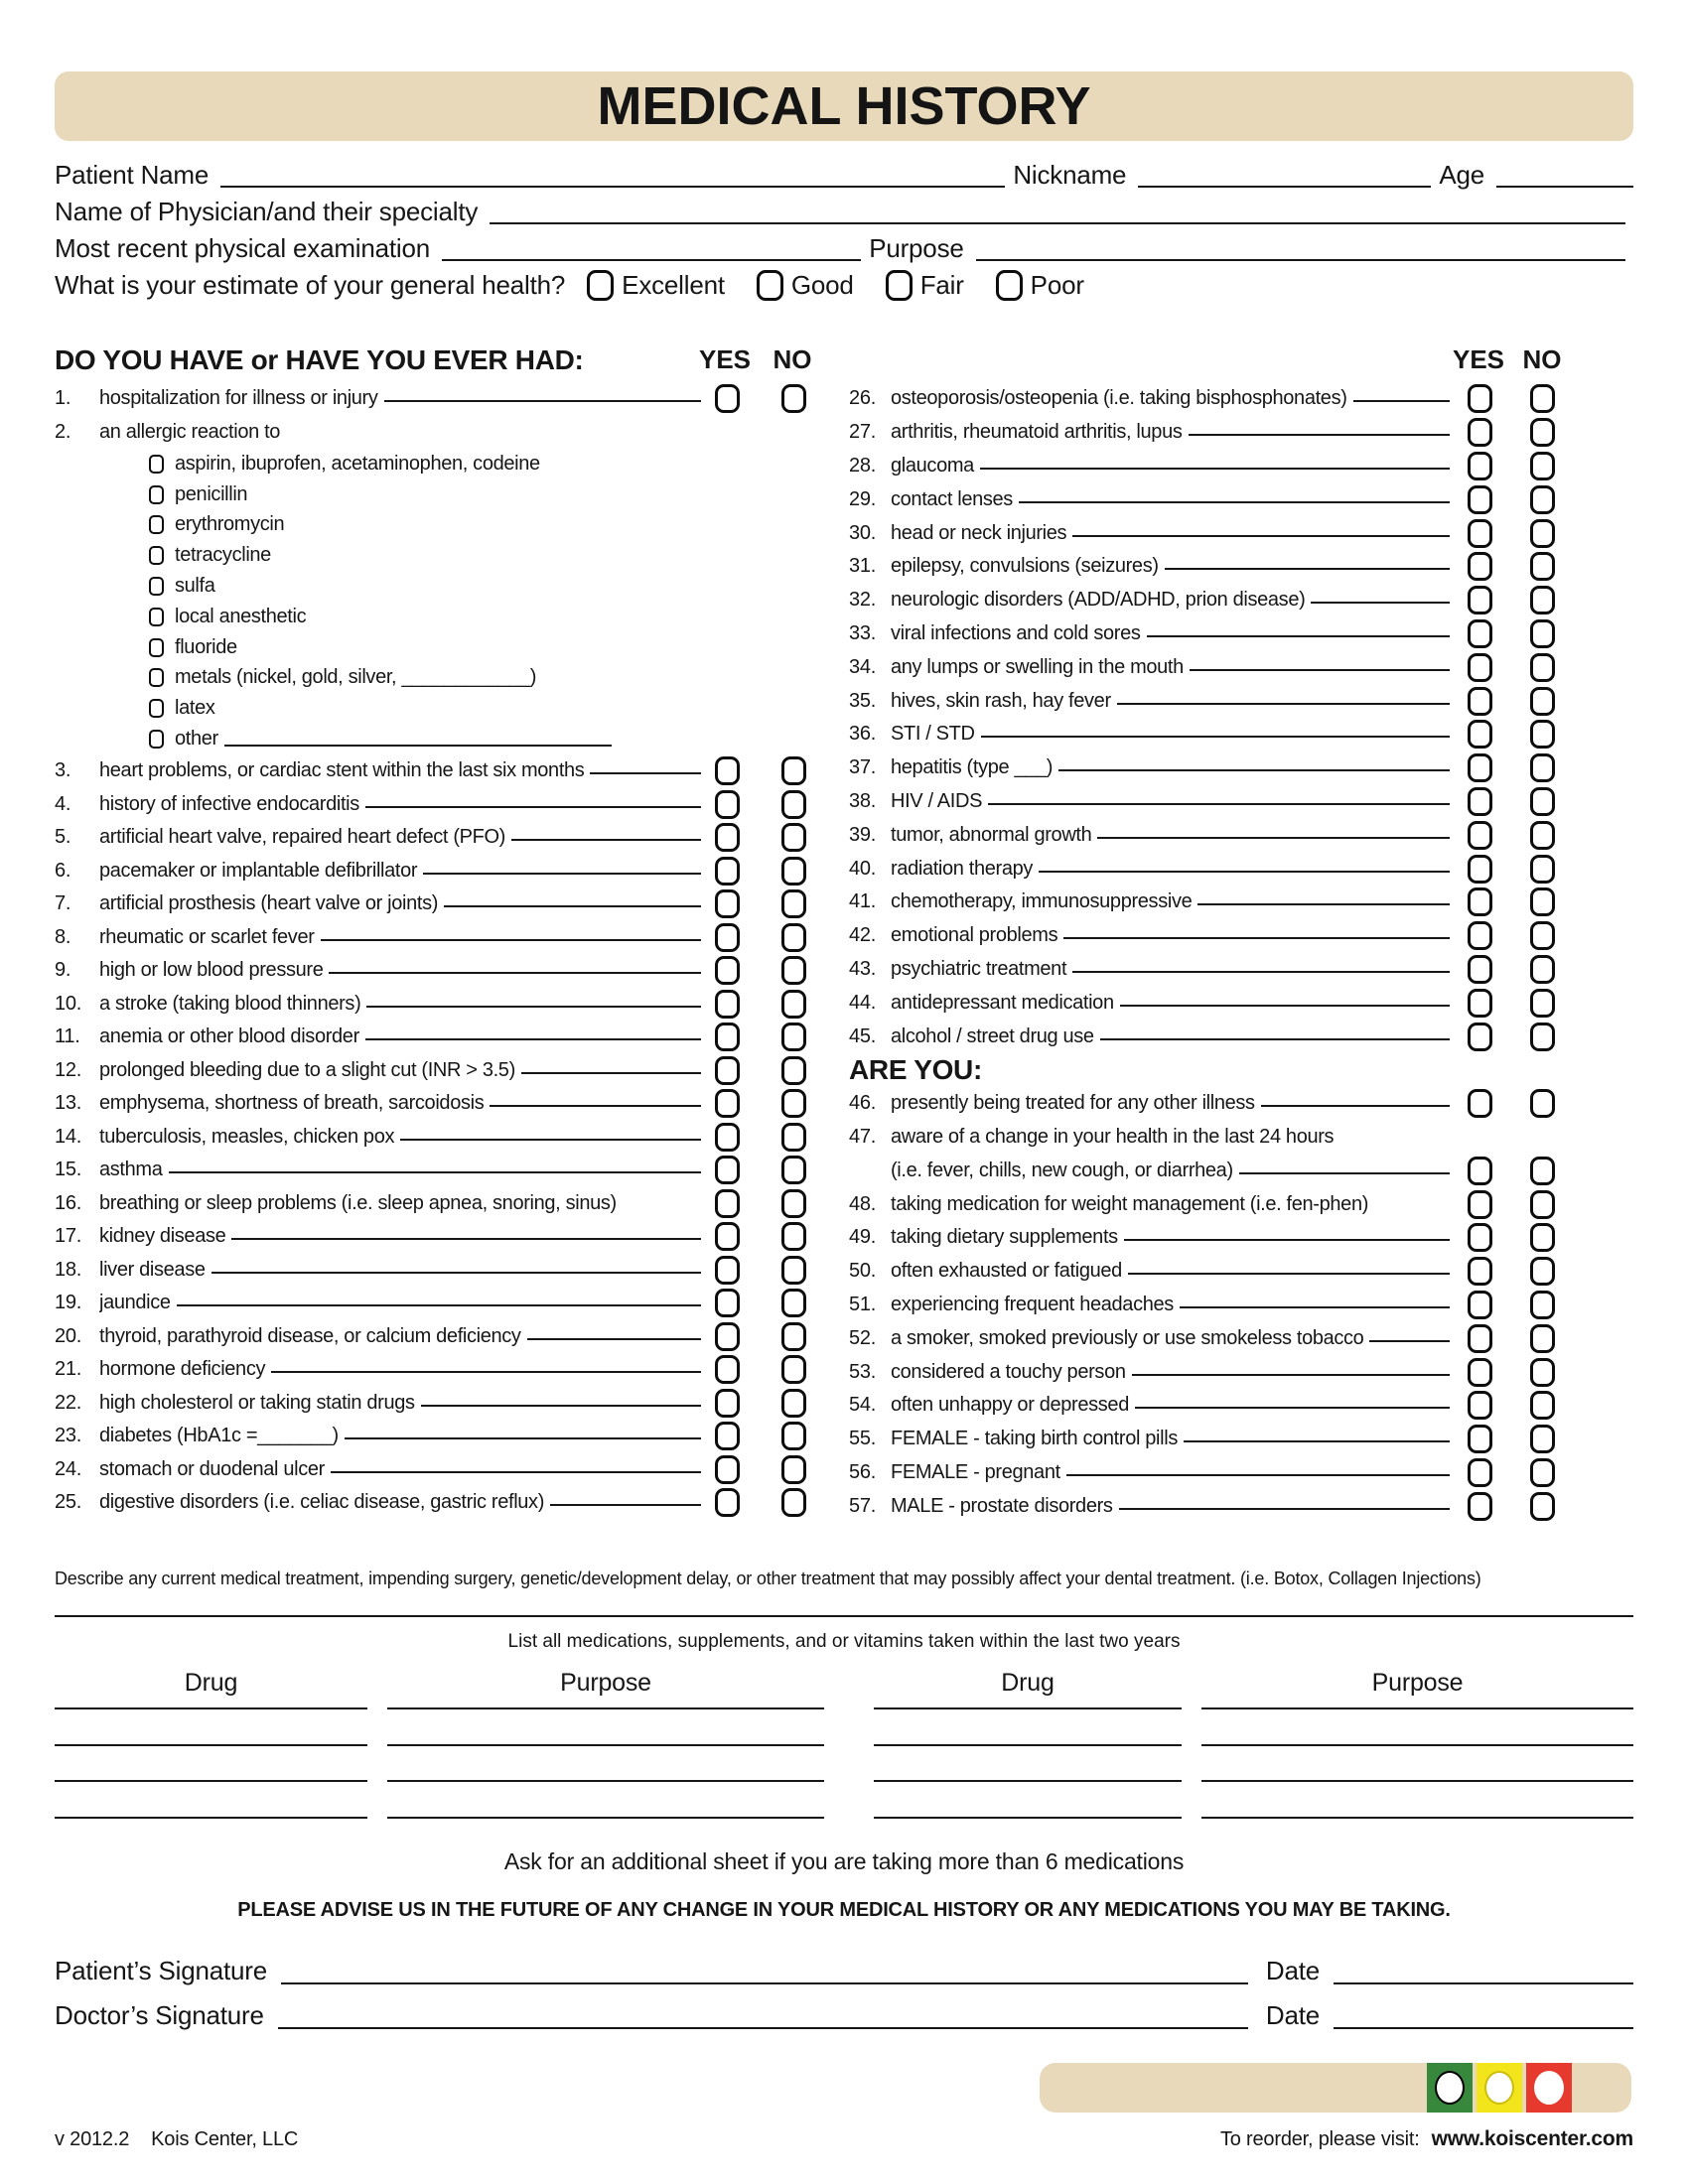 This screenshot has height=2184, width=1688. Describe the element at coordinates (1480, 567) in the screenshot. I see `q31-yes-checkbox` at that location.